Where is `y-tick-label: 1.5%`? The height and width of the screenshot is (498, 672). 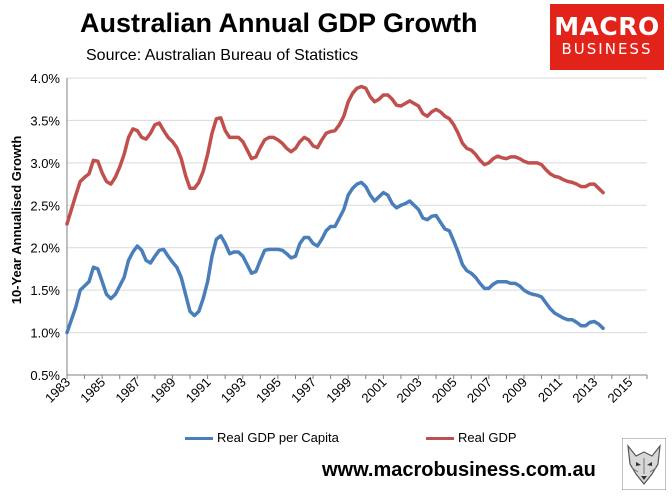
y-tick-label: 1.5% is located at coordinates (45, 290).